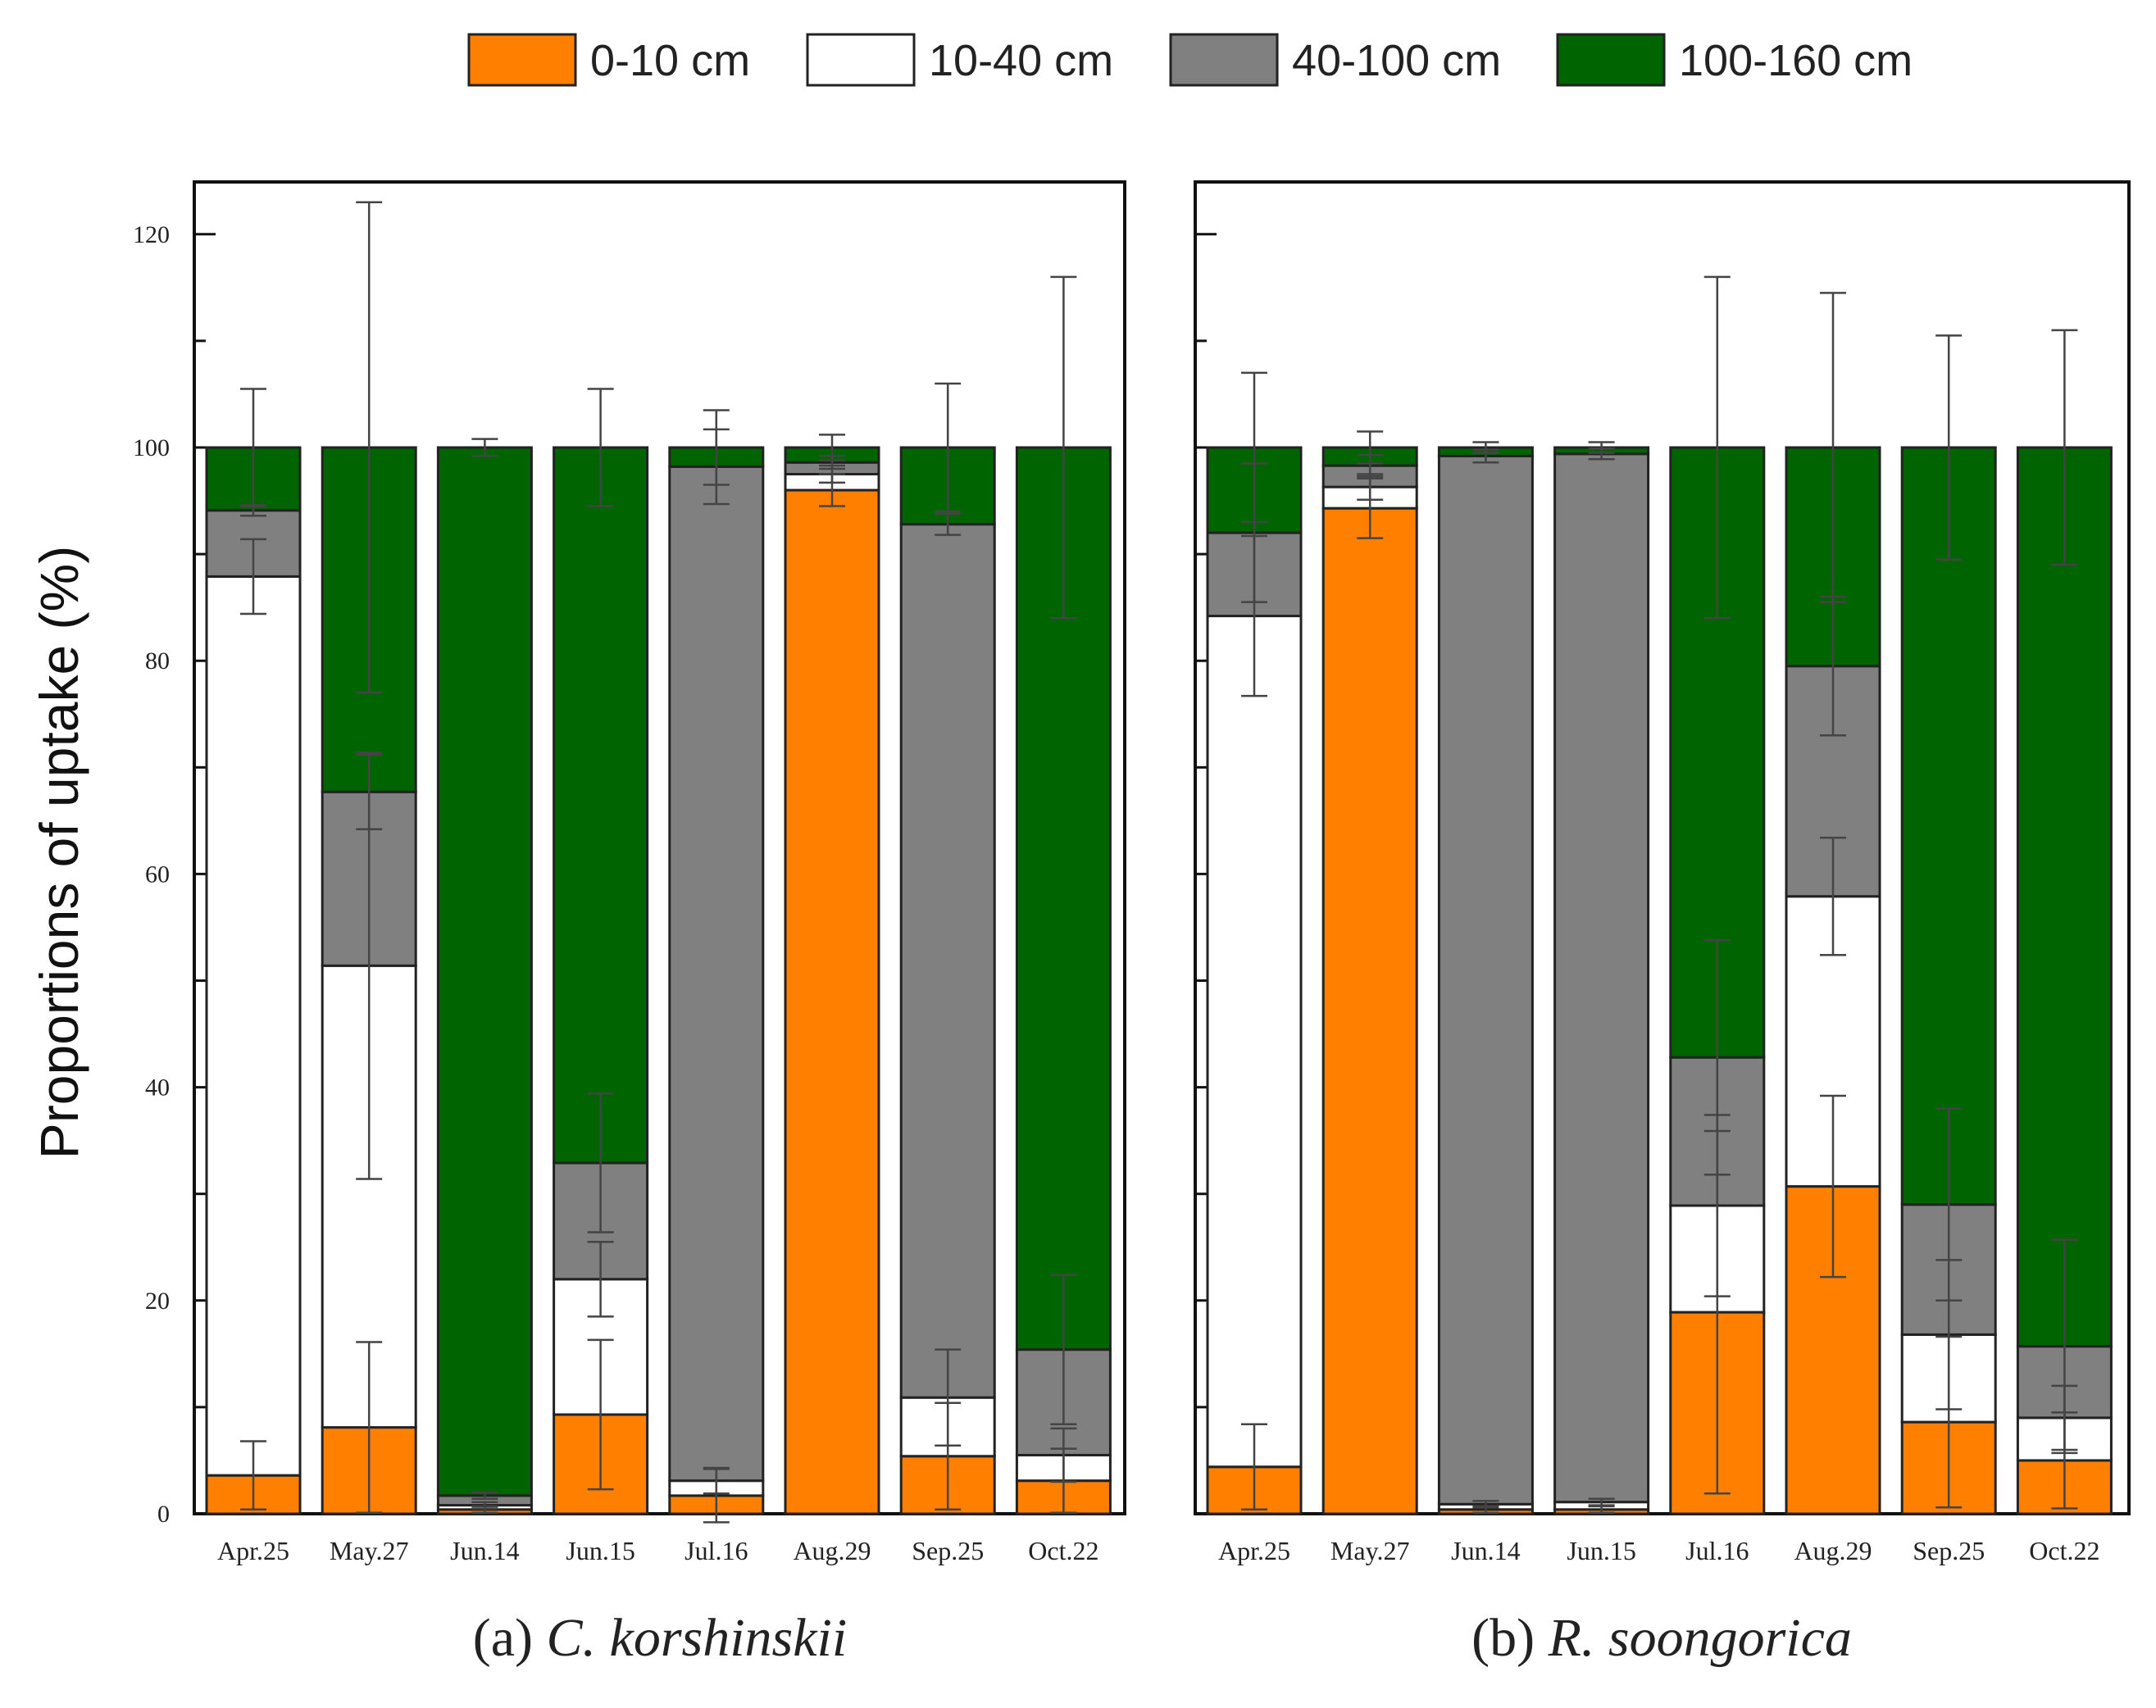  I want to click on legend-swatch-40-100-cm, so click(1224, 60).